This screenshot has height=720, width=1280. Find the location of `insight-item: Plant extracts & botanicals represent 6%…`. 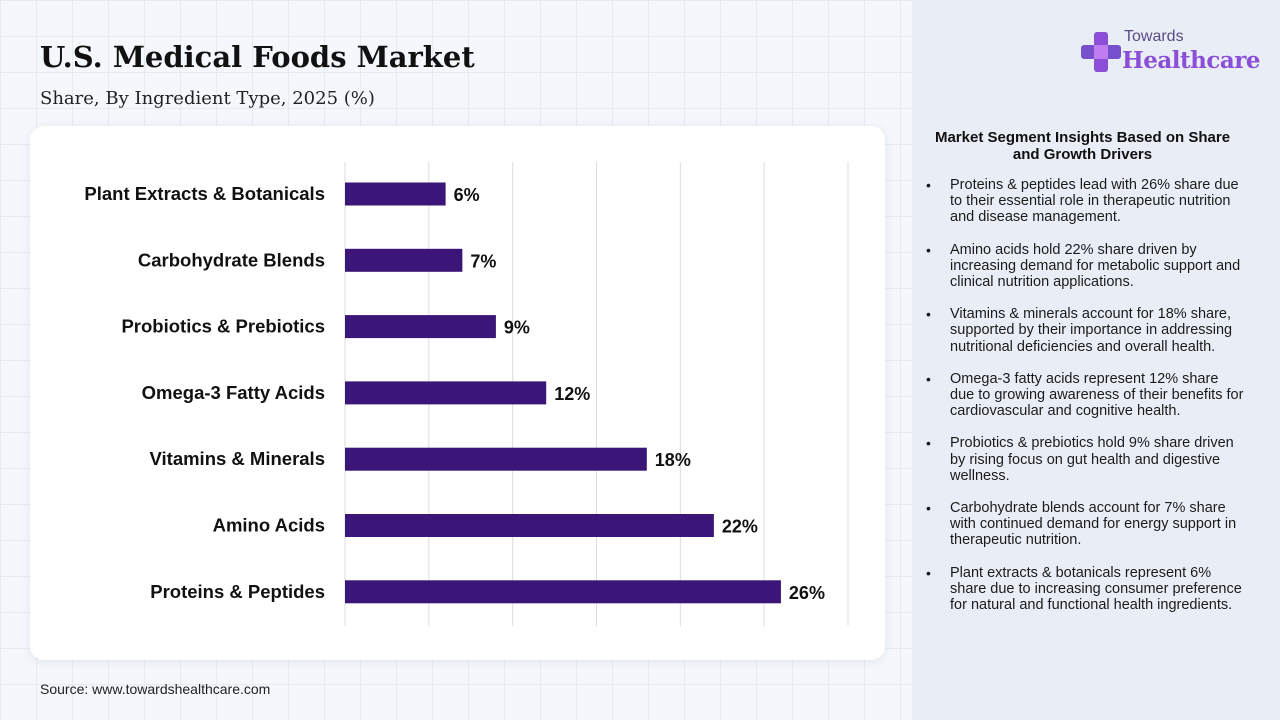

insight-item: Plant extracts & botanicals represent 6%… is located at coordinates (1084, 589).